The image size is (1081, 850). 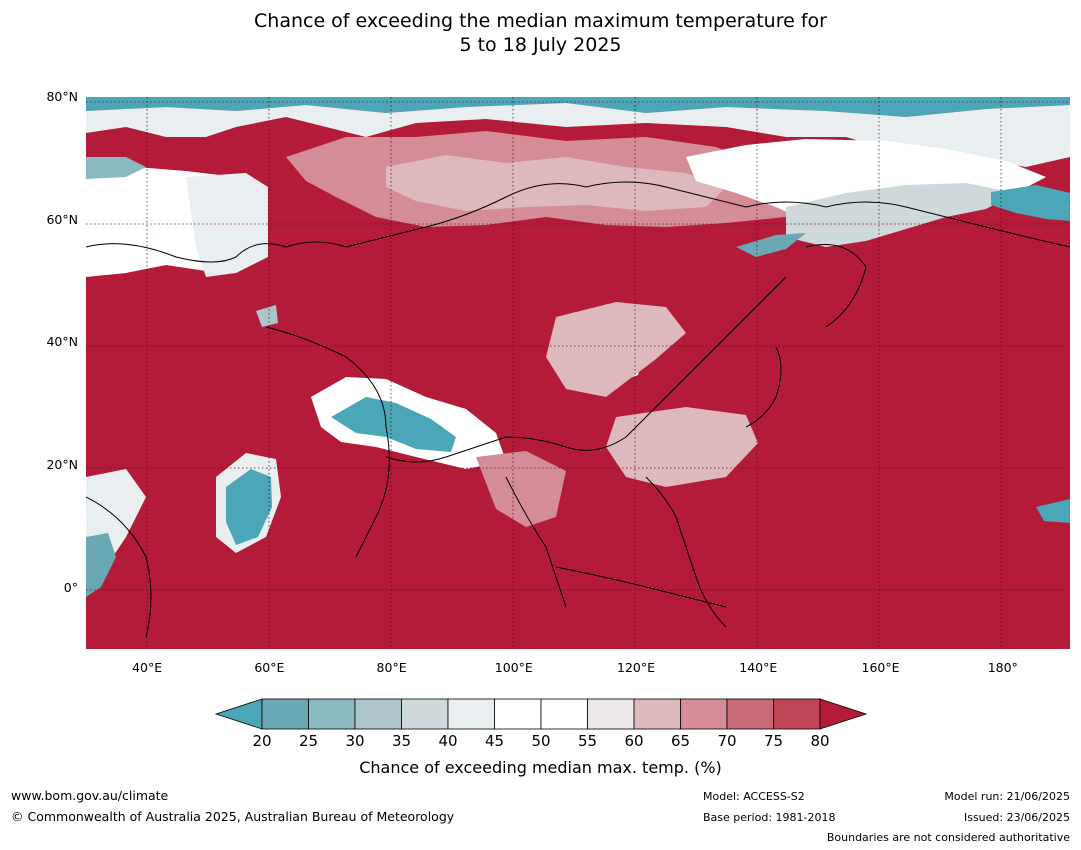 What do you see at coordinates (771, 245) in the screenshot?
I see `region-okhotsk-teal` at bounding box center [771, 245].